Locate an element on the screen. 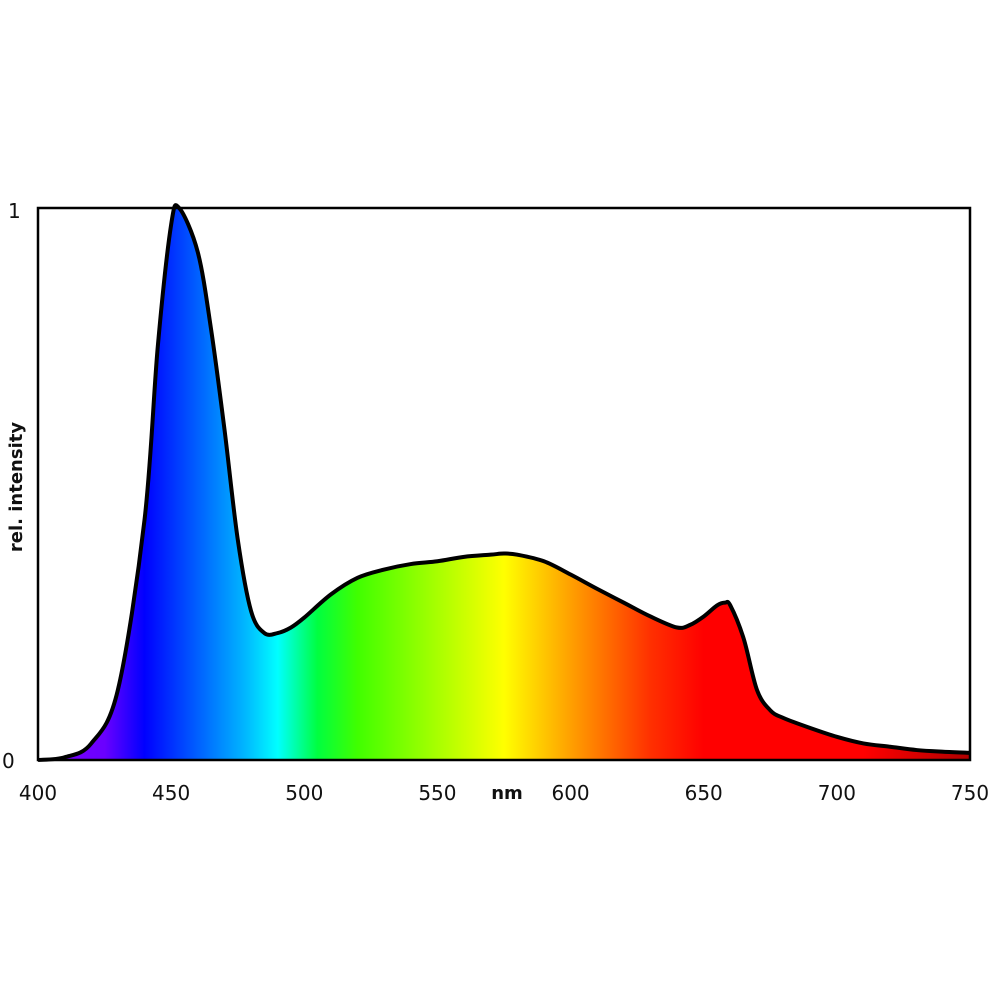  x-tick-450: 450 is located at coordinates (171, 793).